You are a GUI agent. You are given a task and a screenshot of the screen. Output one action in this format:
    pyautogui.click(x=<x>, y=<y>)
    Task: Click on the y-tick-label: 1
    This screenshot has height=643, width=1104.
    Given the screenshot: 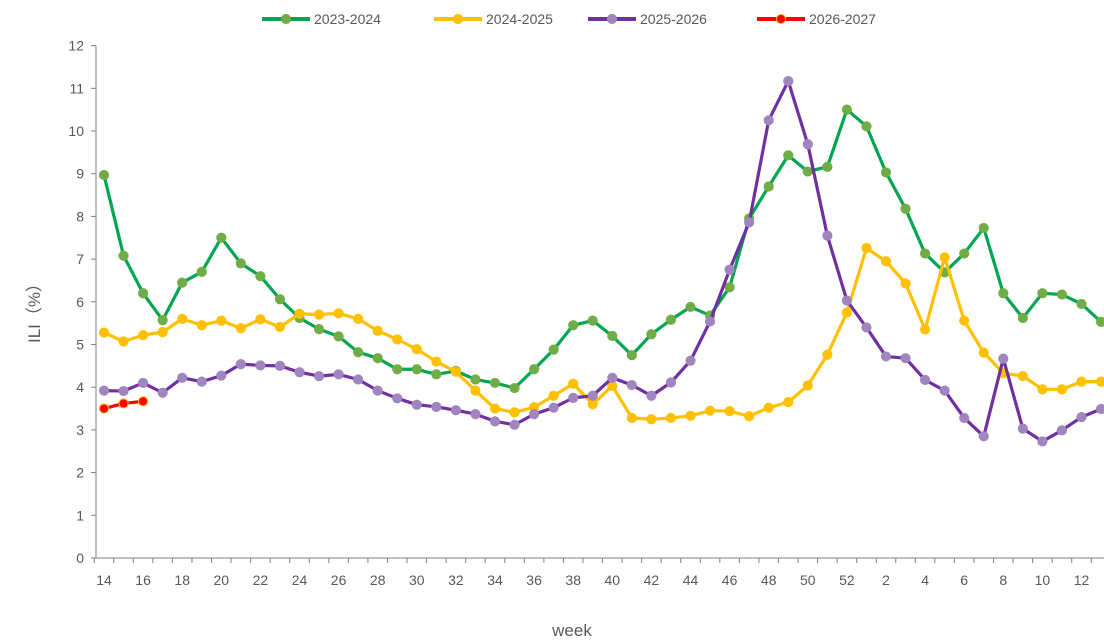 What is the action you would take?
    pyautogui.click(x=80, y=515)
    